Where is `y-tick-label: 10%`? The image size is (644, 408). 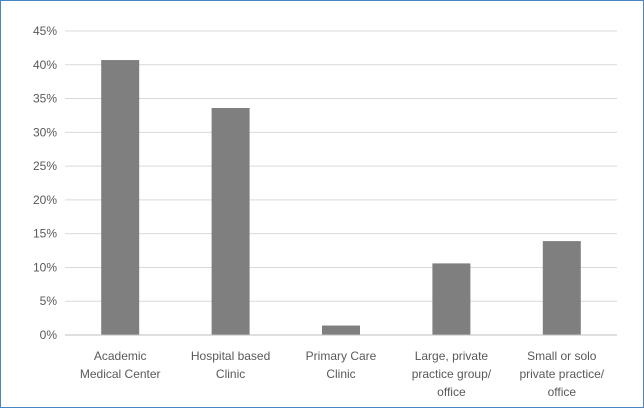
y-tick-label: 10% is located at coordinates (45, 267).